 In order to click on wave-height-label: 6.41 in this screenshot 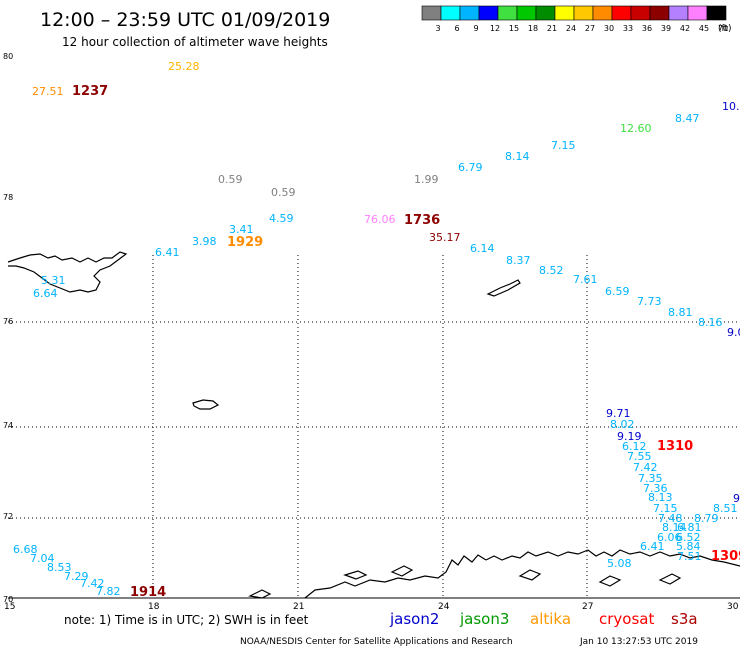, I will do `click(167, 252)`.